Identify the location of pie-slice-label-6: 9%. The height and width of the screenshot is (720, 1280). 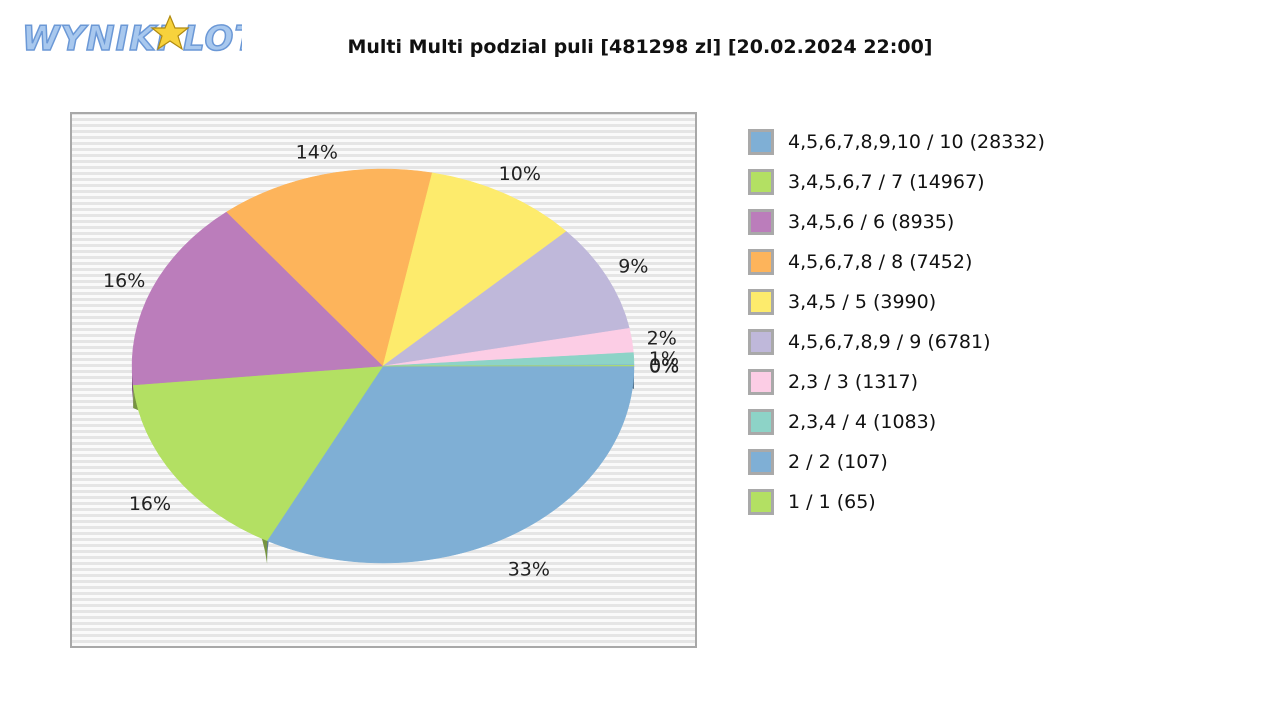
(633, 267).